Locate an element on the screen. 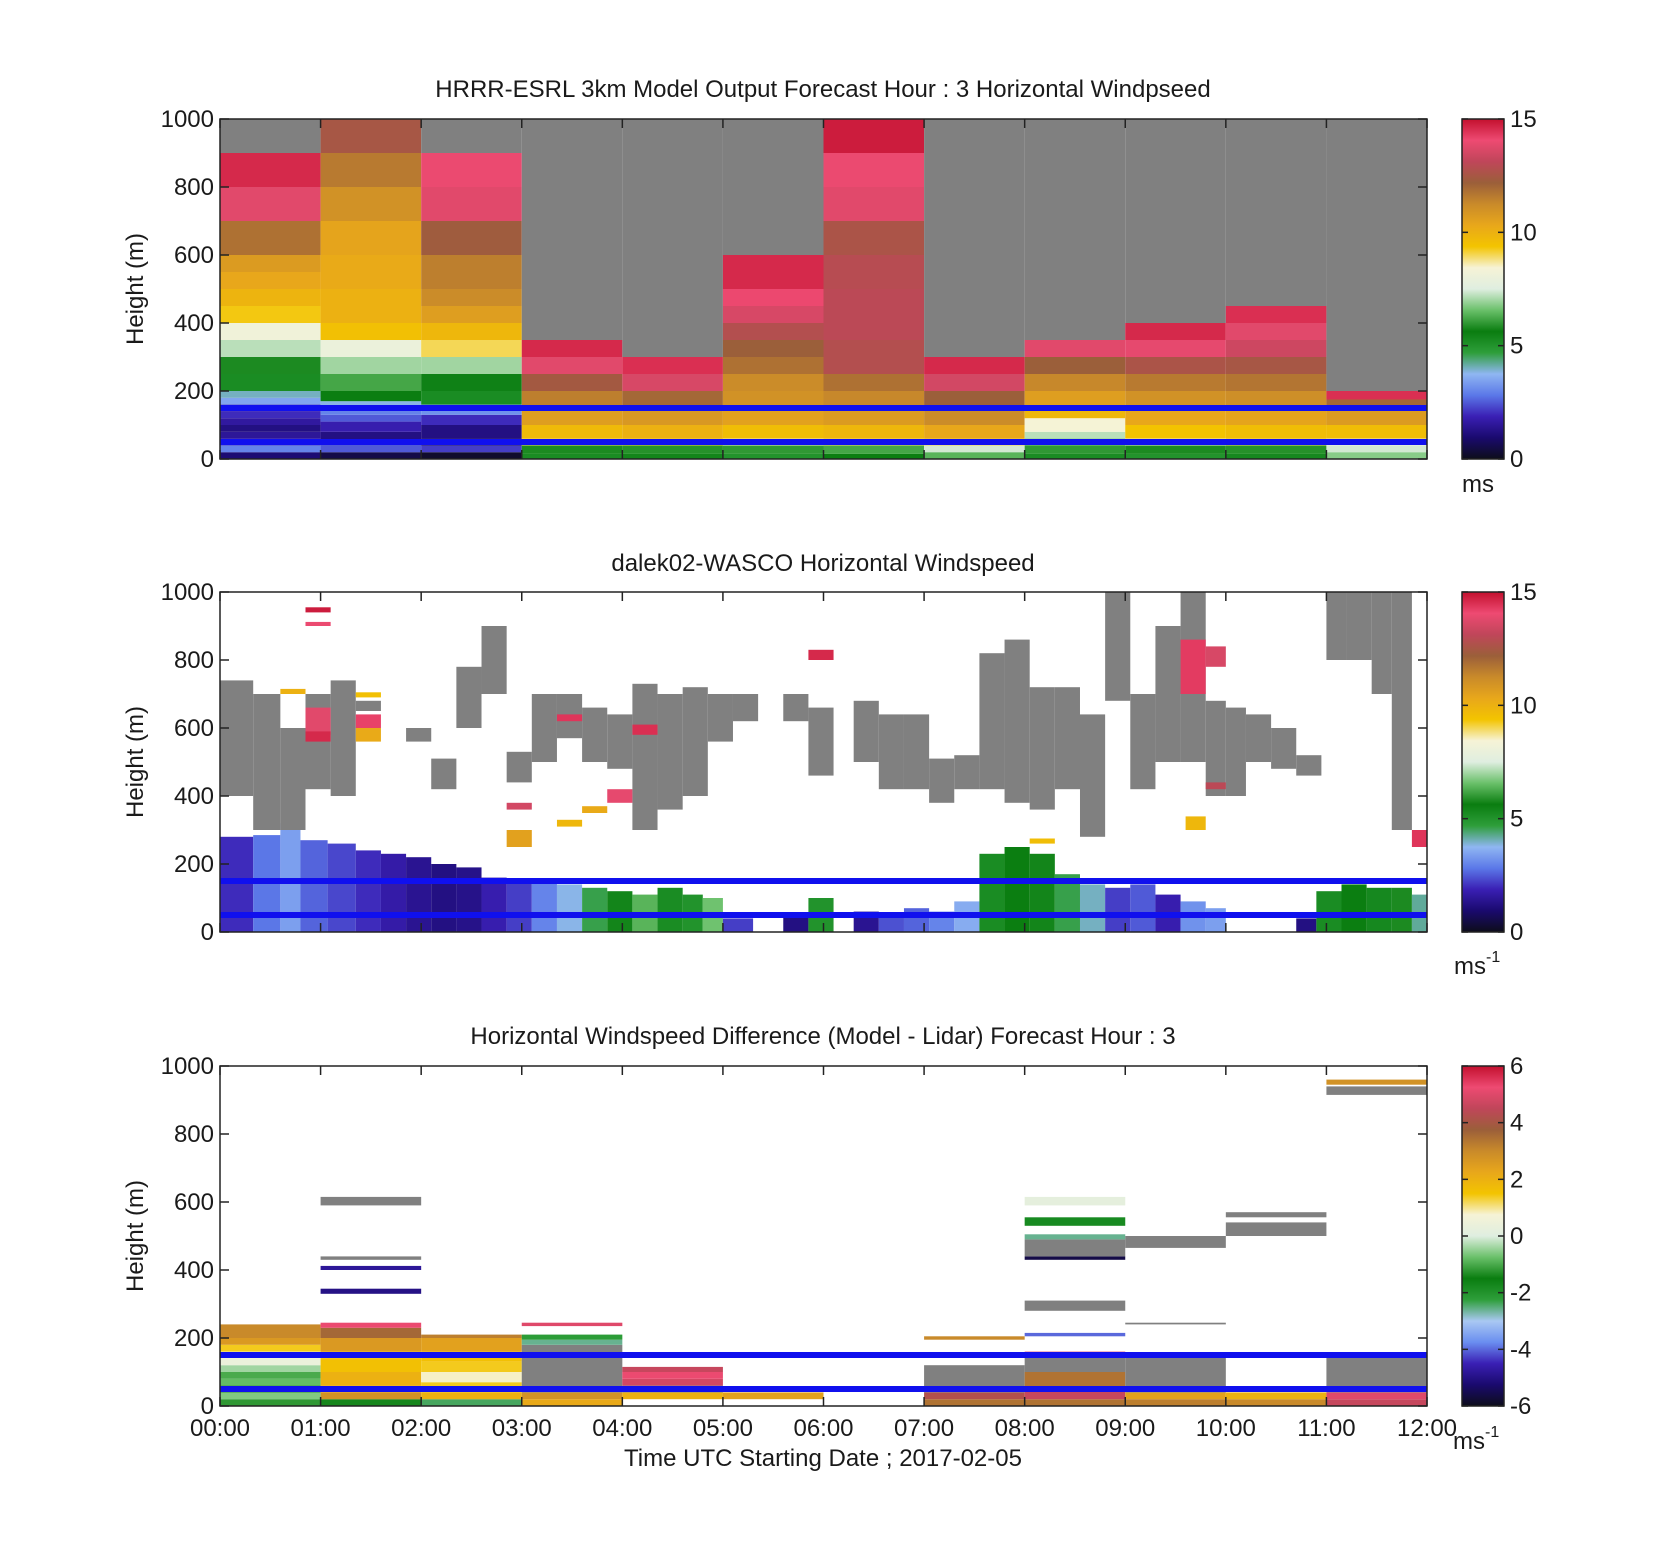  y-tick-label: 200 is located at coordinates (194, 1338).